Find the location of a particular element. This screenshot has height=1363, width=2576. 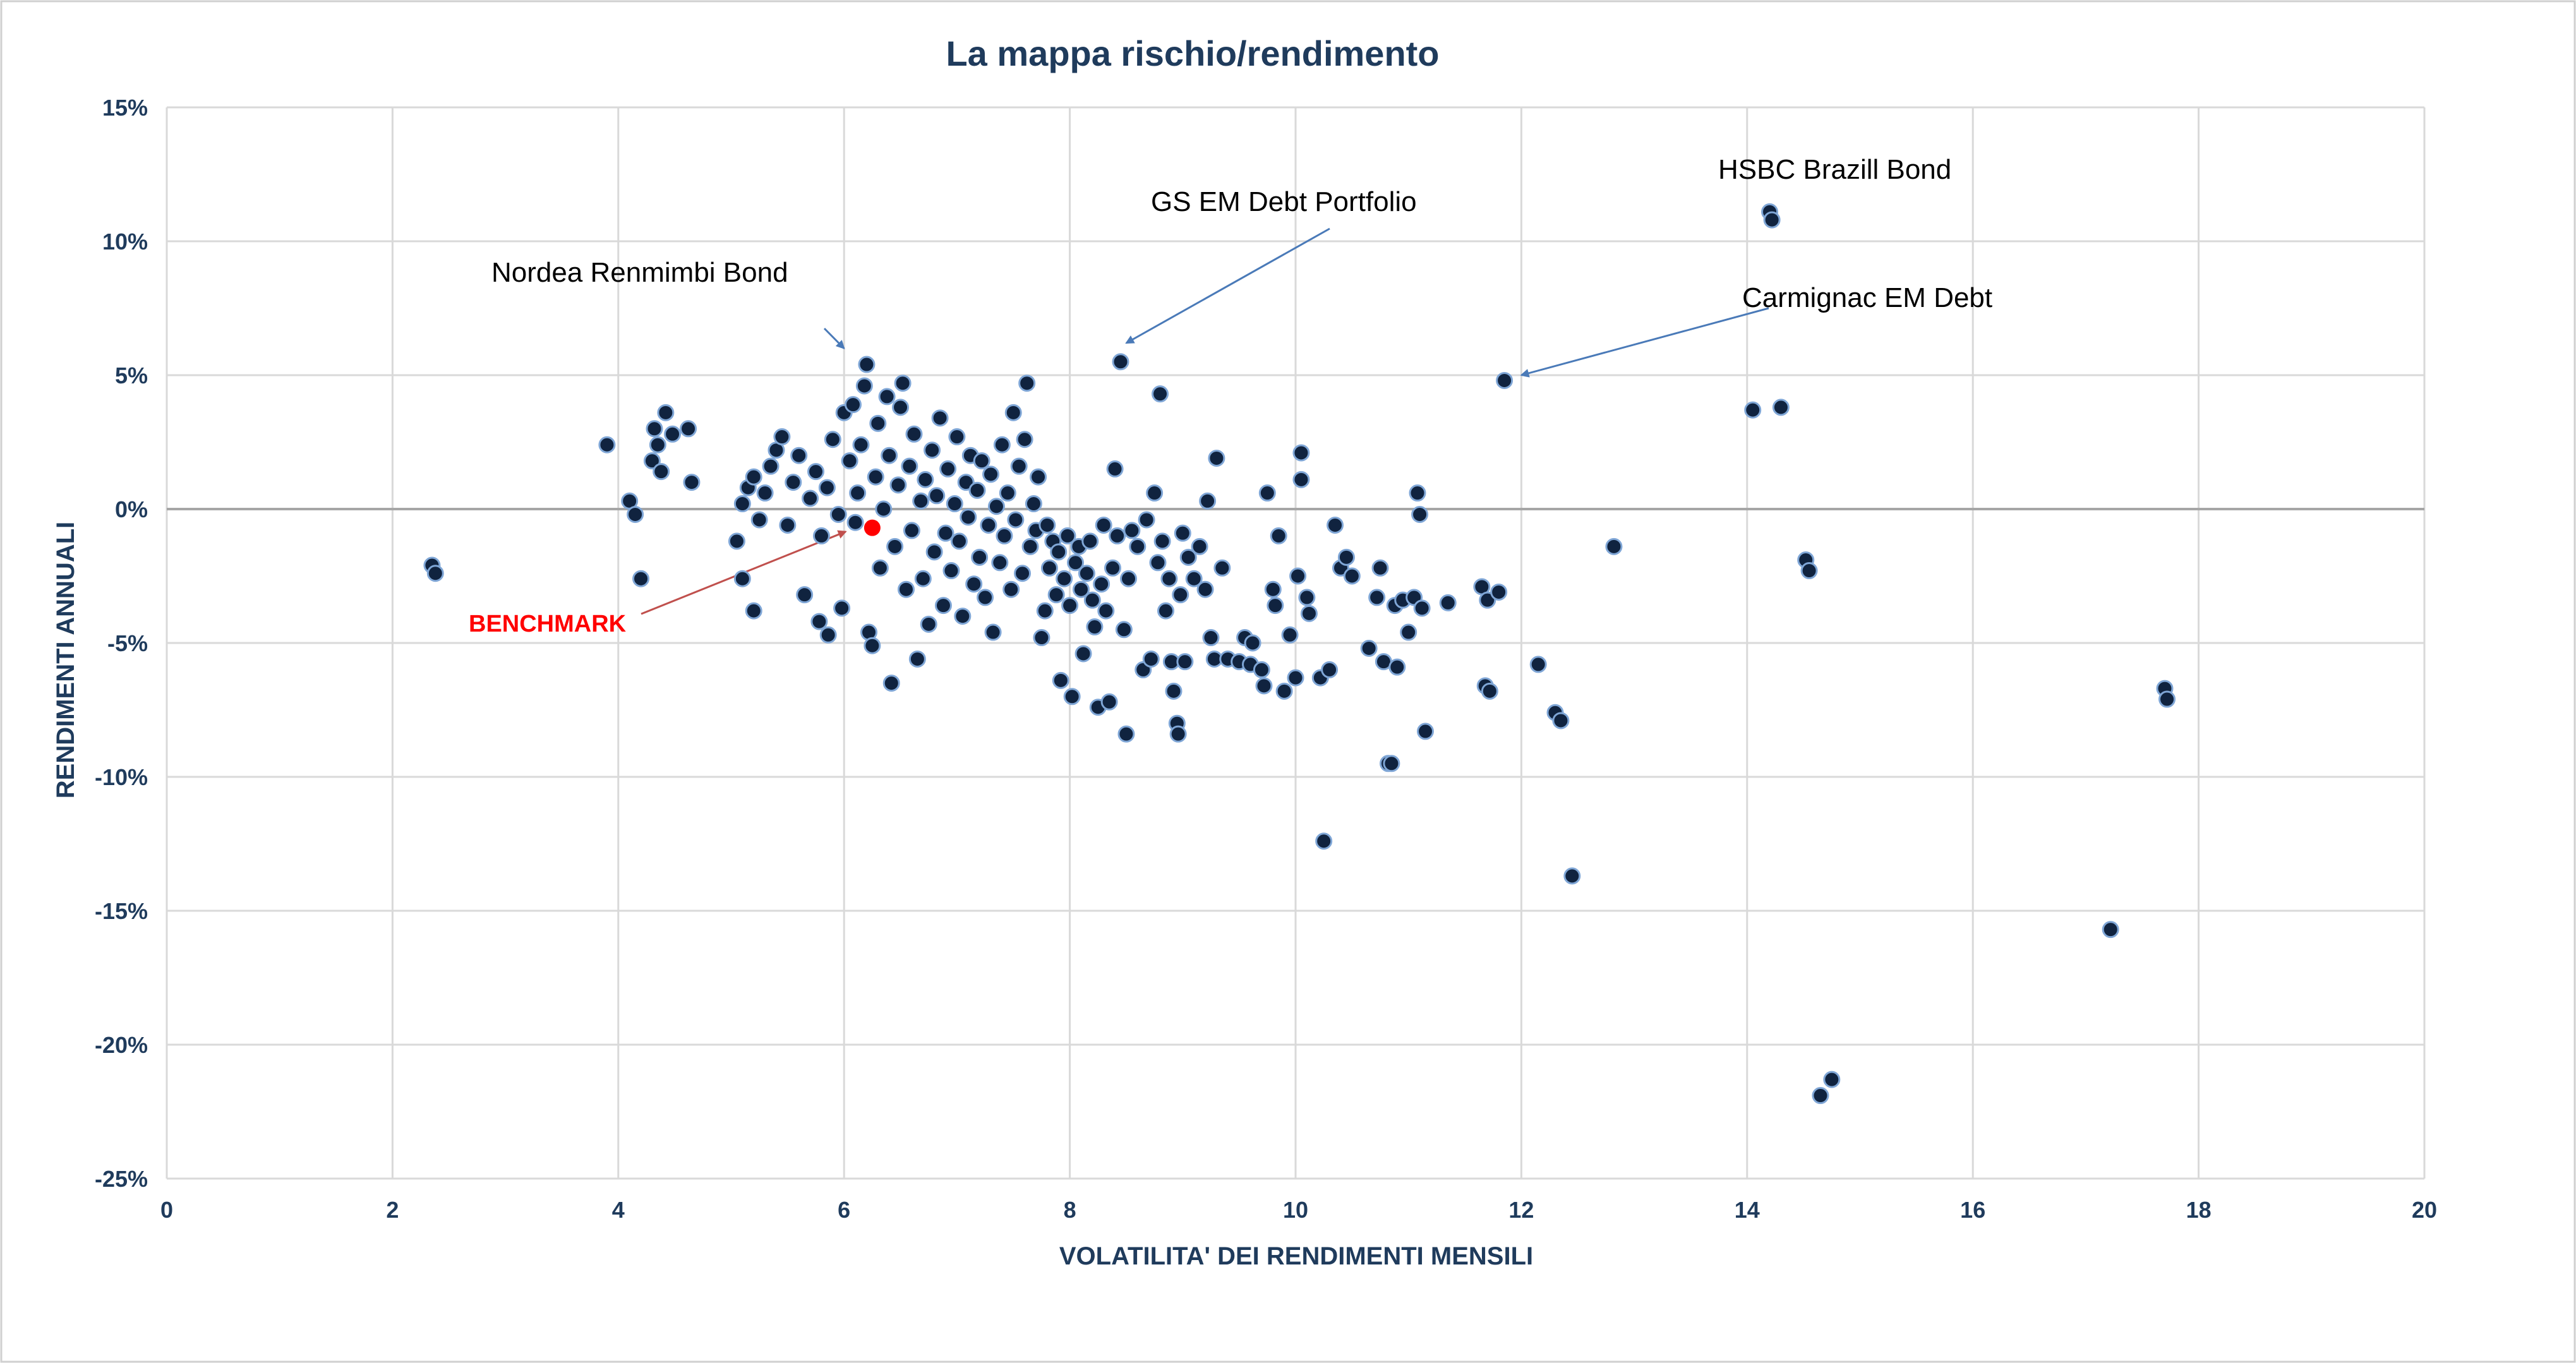

x-tick-label: 14 is located at coordinates (1747, 1210).